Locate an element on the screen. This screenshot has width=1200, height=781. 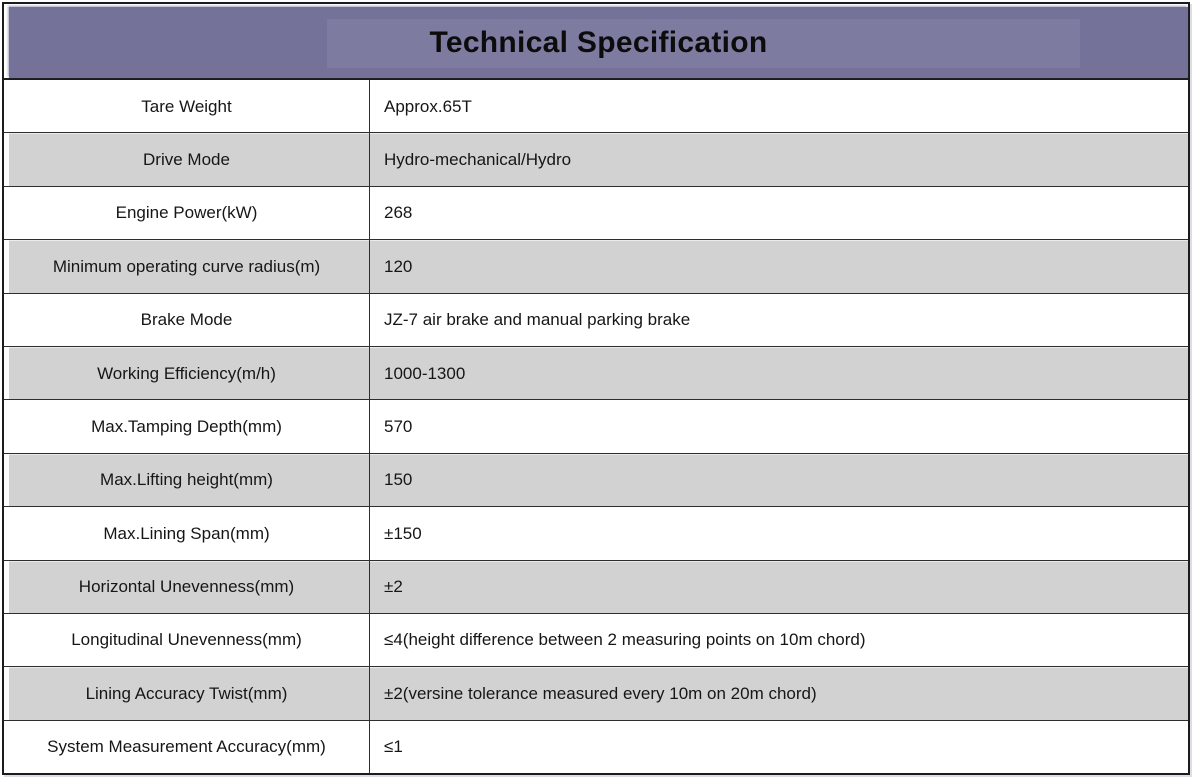
title-highlight is located at coordinates (703, 43).